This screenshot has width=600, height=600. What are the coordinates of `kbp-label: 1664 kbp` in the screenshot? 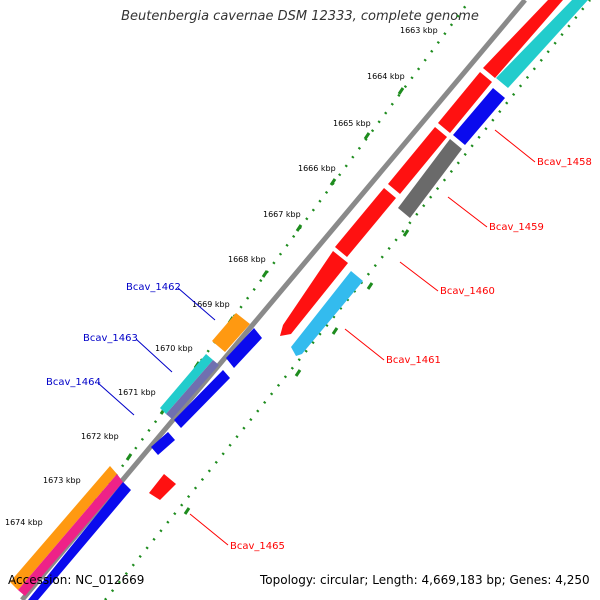 It's located at (386, 76).